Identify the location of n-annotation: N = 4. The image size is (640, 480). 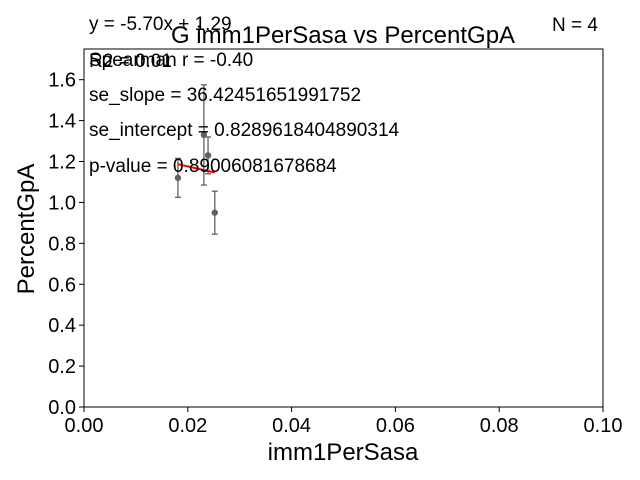
(575, 25).